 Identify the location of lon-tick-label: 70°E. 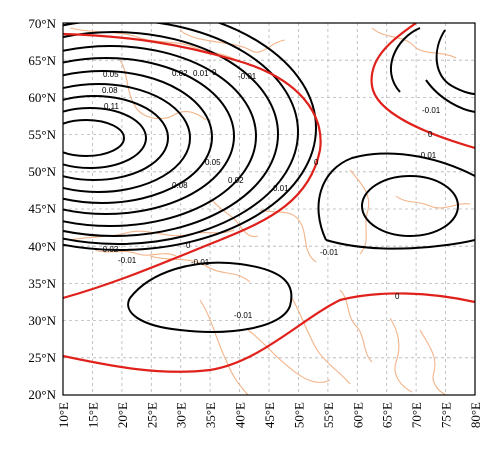
(416, 415).